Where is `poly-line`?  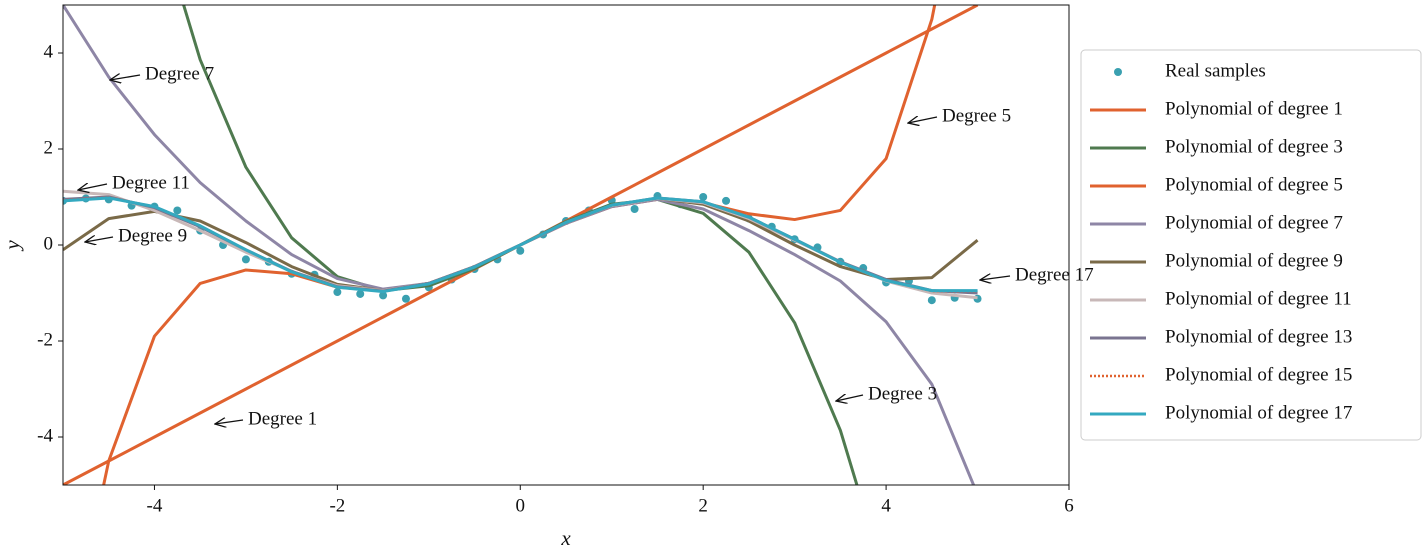
poly-line is located at coordinates (520, 245).